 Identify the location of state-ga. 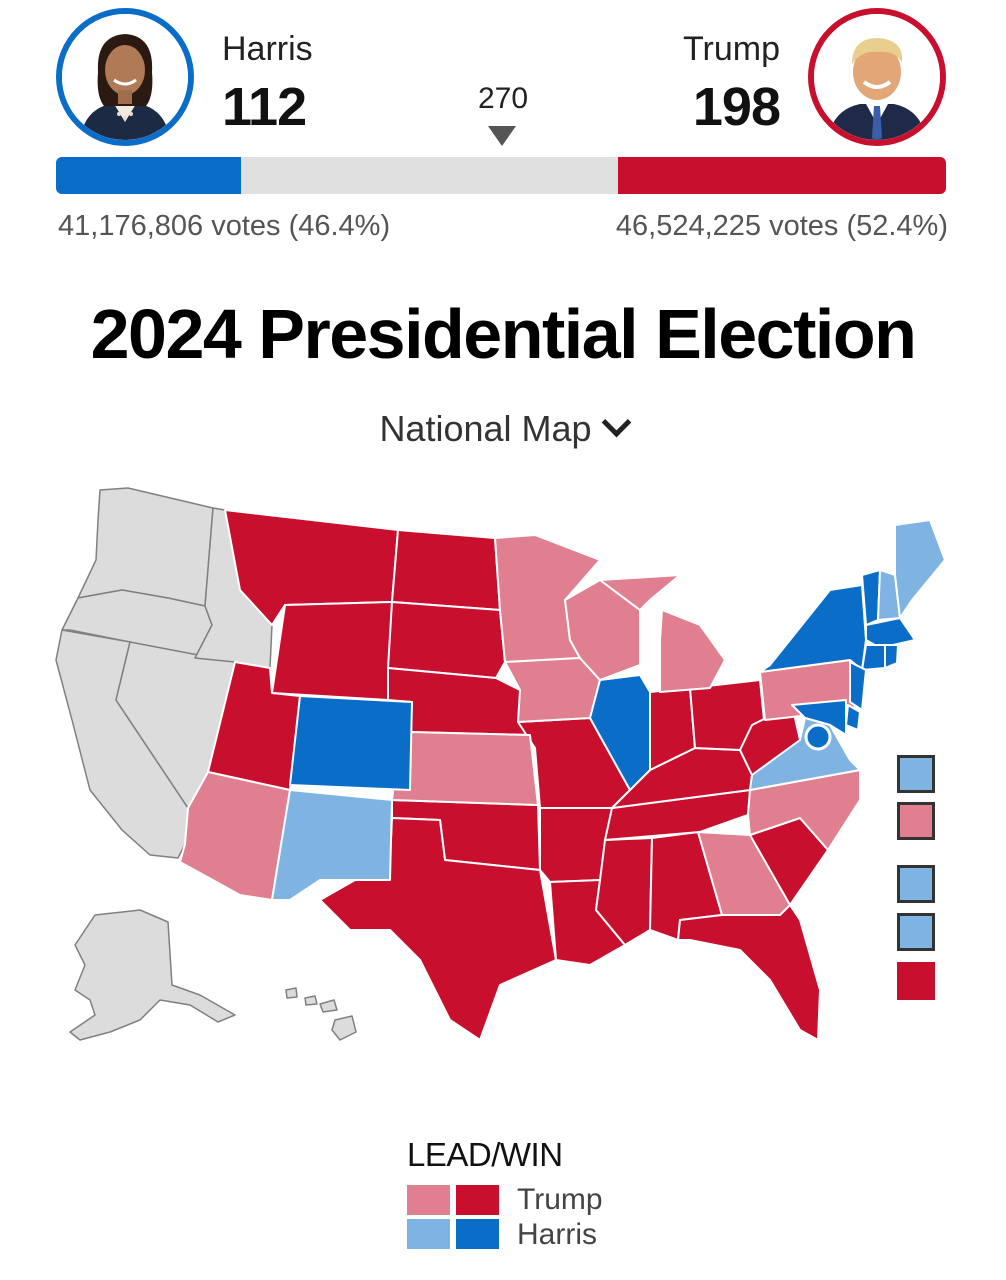
(744, 873).